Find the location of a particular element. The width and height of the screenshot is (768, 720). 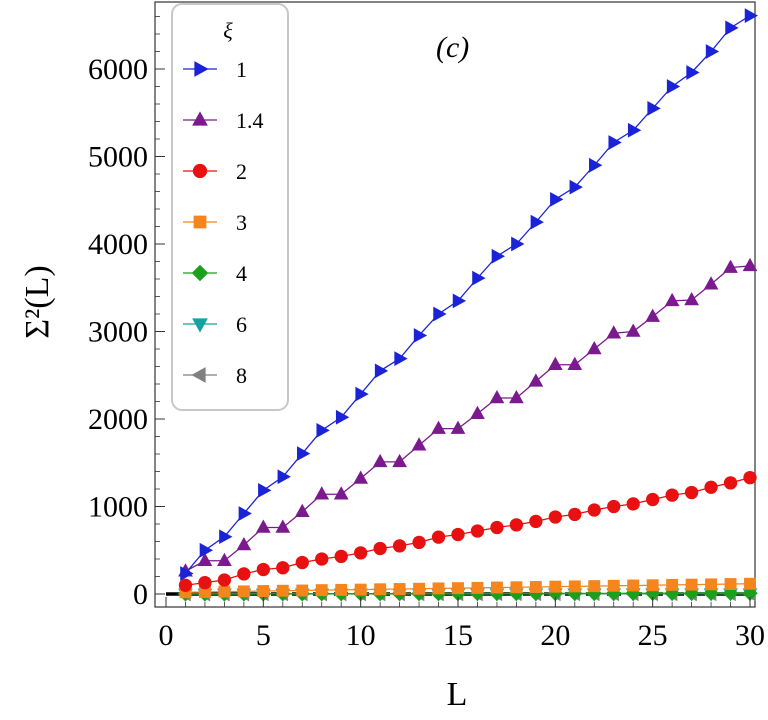

legend-label: 1.4 is located at coordinates (250, 120).